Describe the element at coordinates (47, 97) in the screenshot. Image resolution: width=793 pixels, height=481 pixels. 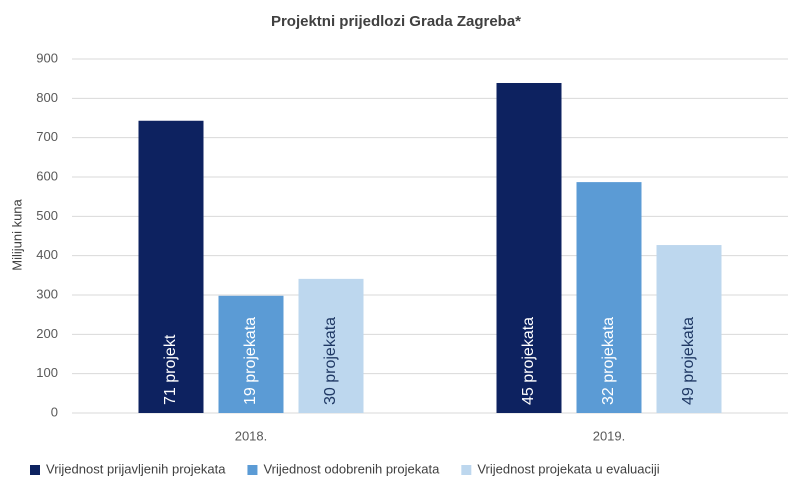
I see `y-tick-label: 800` at that location.